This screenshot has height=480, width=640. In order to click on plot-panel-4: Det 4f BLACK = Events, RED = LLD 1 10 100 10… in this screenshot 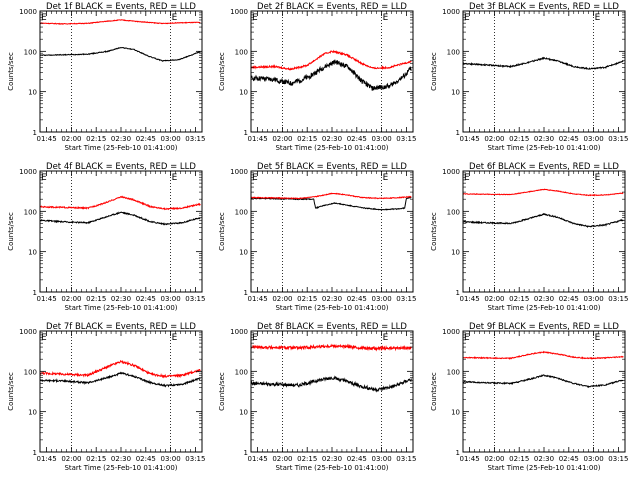, I will do `click(106, 237)`.